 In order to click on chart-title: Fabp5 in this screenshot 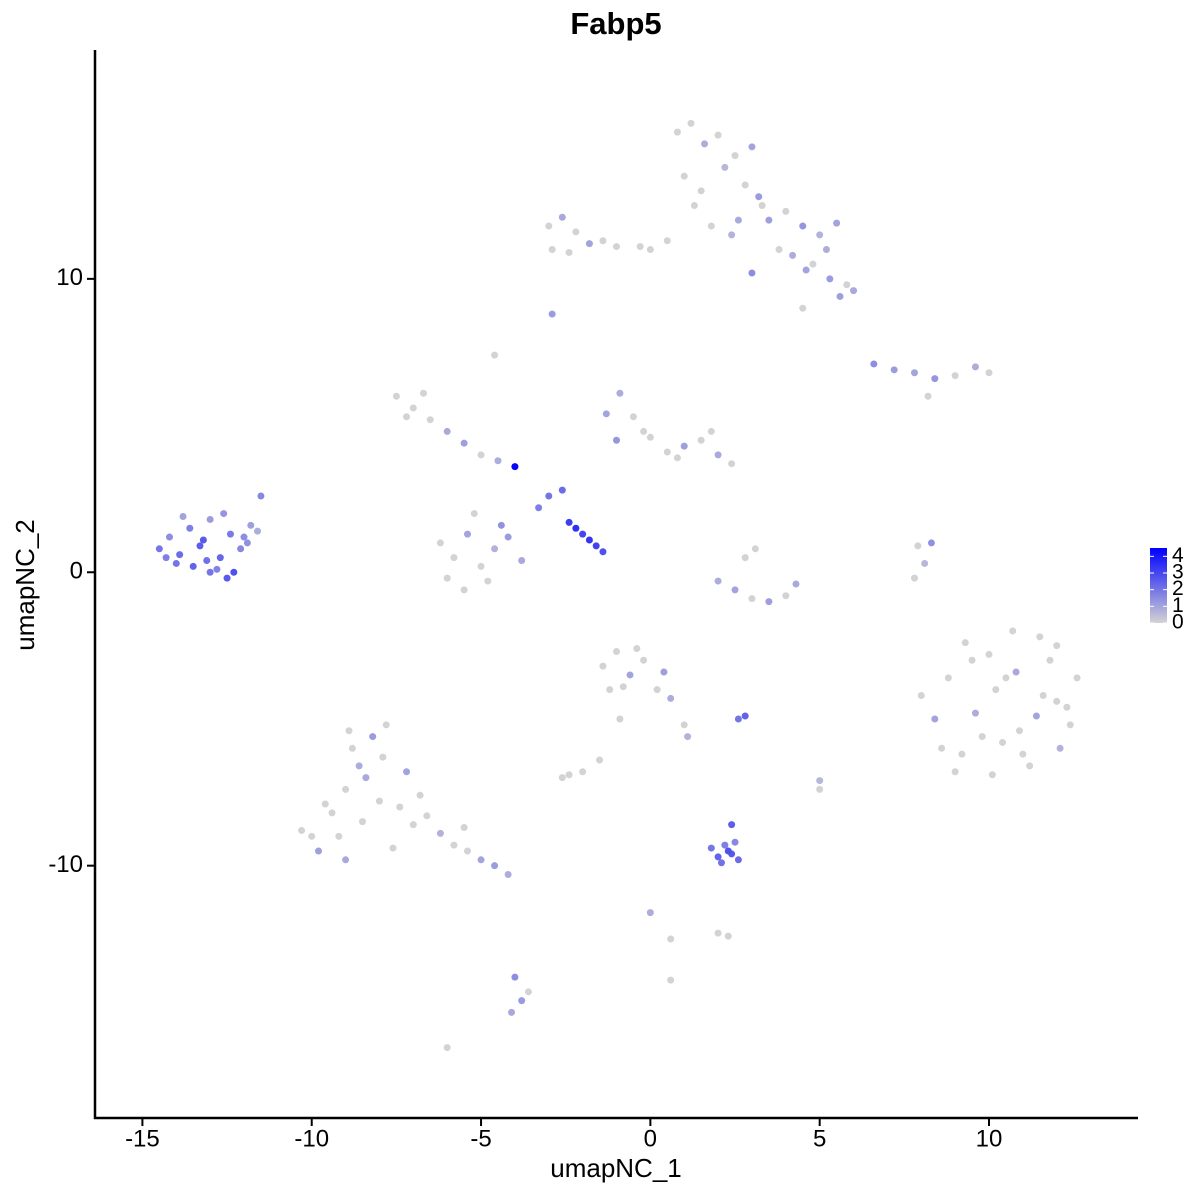, I will do `click(615, 23)`.